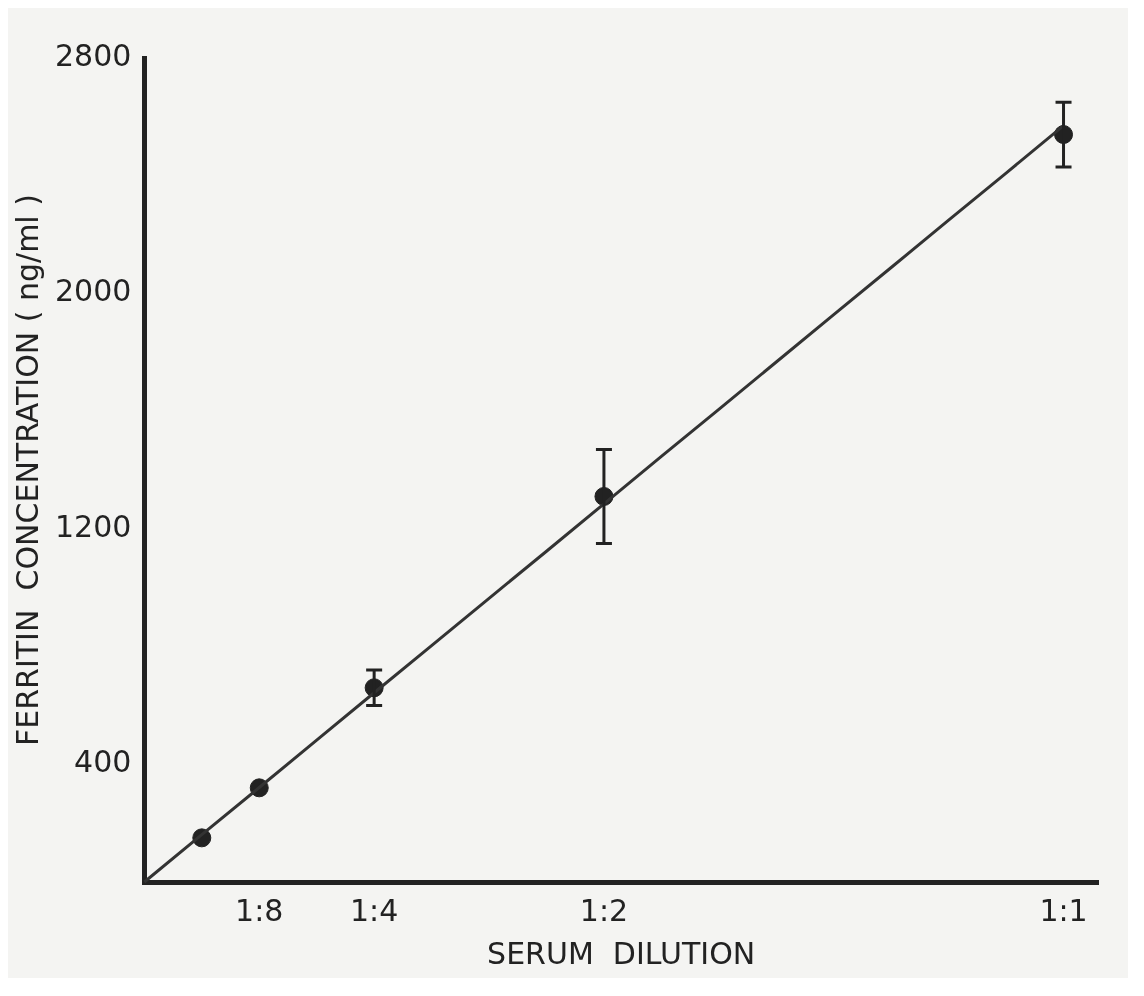 The image size is (1144, 996). What do you see at coordinates (621, 953) in the screenshot?
I see `x-axis-title: SERUM DILUTION` at bounding box center [621, 953].